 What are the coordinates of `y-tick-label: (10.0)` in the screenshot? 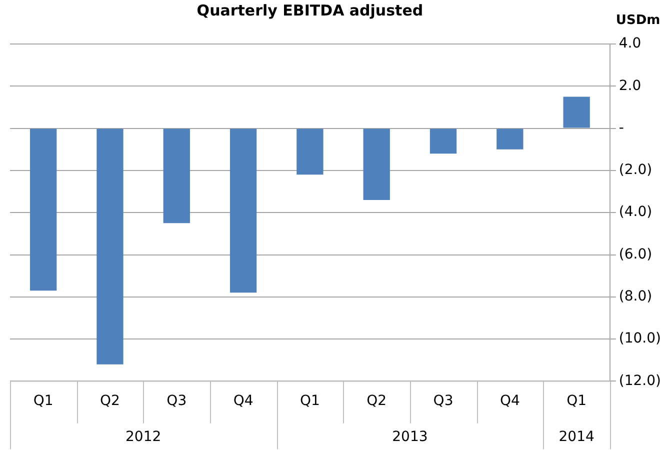 It's located at (640, 338).